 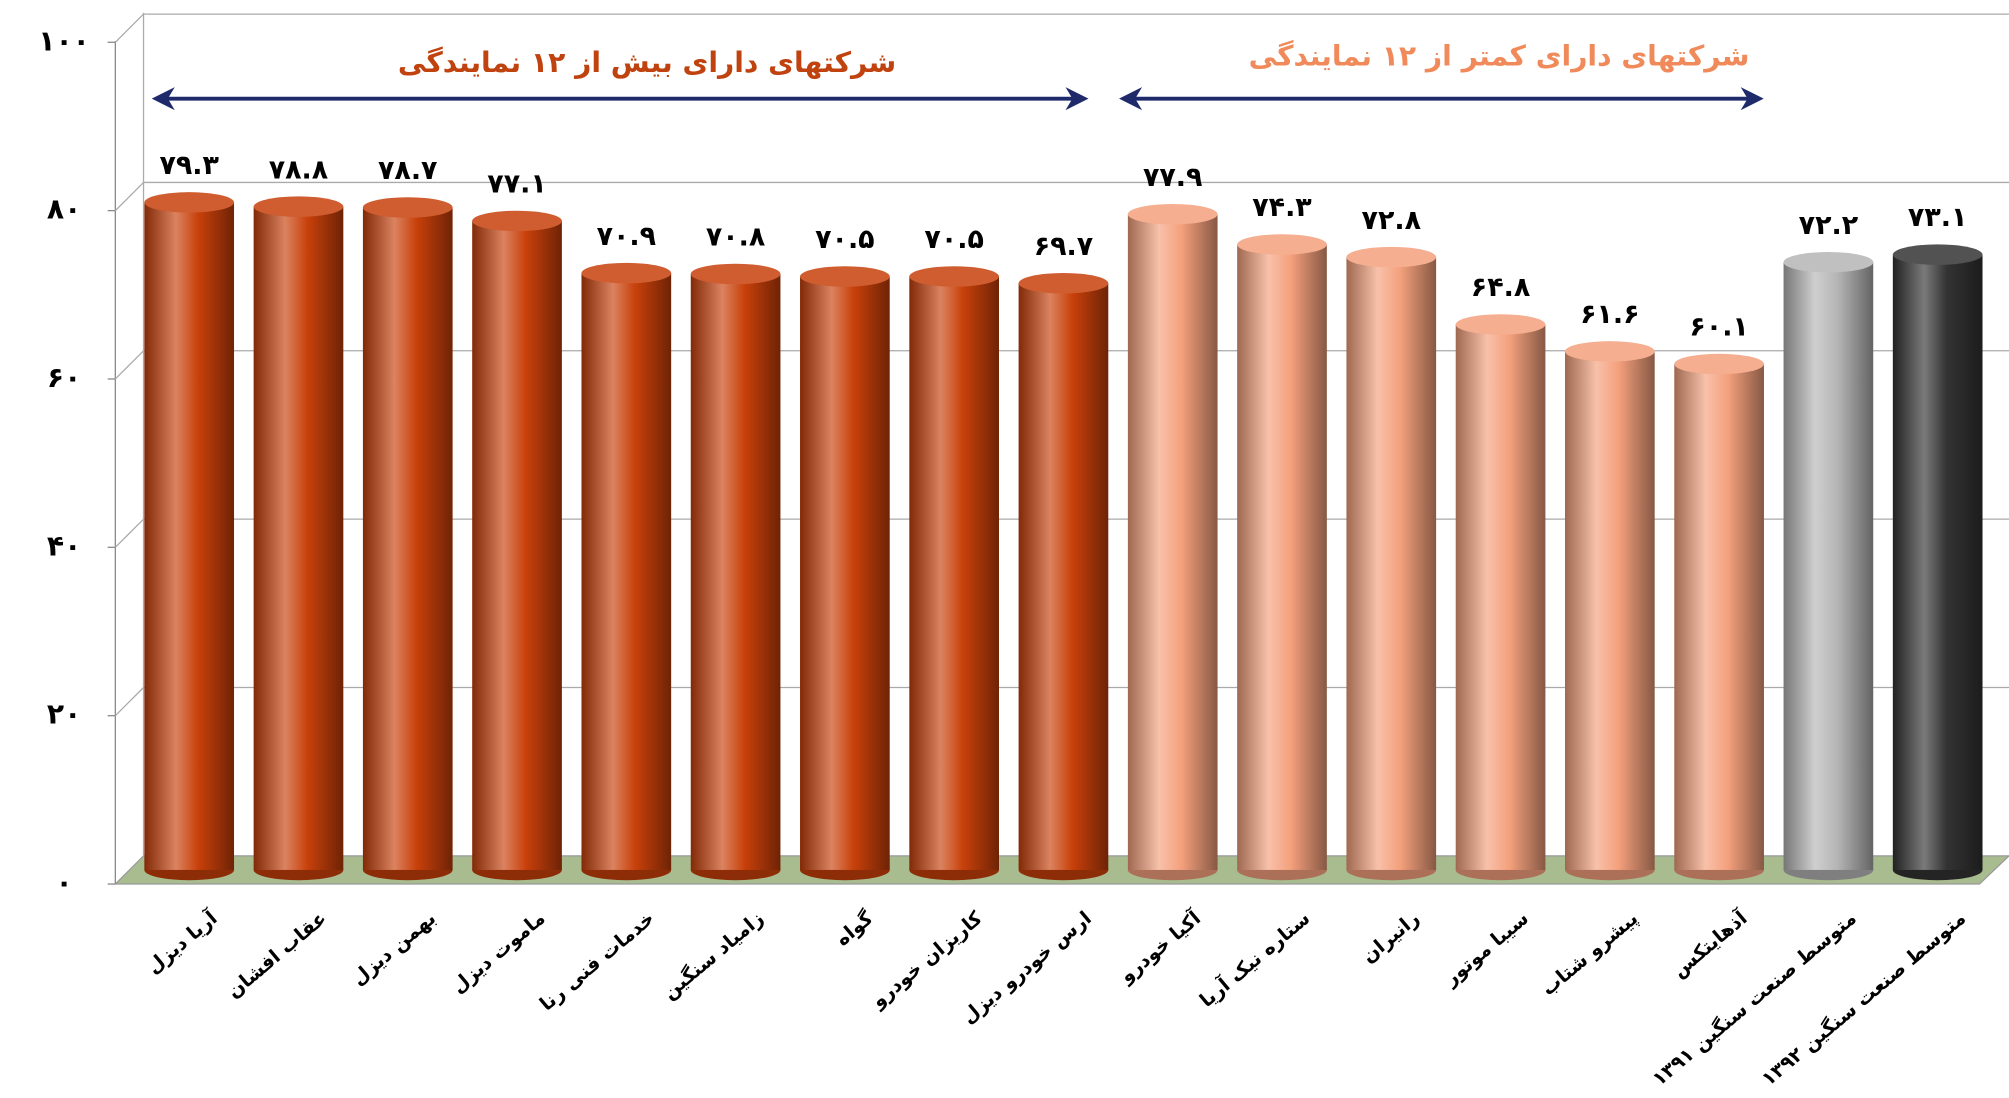 What do you see at coordinates (64, 714) in the screenshot?
I see `y-tick-label: ۲۰` at bounding box center [64, 714].